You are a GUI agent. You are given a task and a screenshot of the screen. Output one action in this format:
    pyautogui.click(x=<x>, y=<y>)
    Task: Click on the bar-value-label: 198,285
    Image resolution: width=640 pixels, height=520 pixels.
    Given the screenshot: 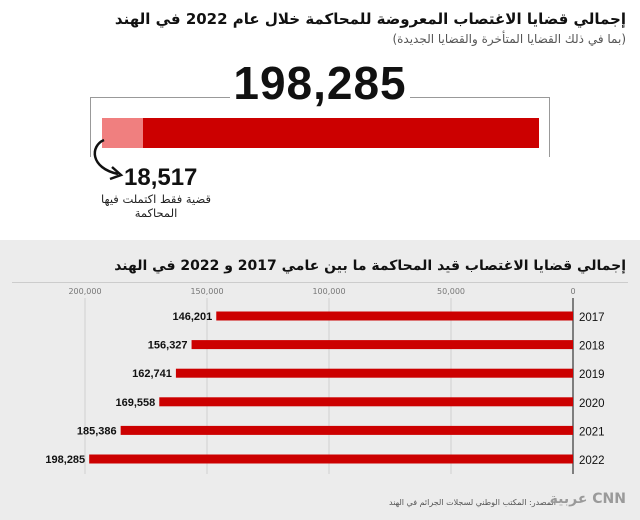 What is the action you would take?
    pyautogui.click(x=65, y=460)
    